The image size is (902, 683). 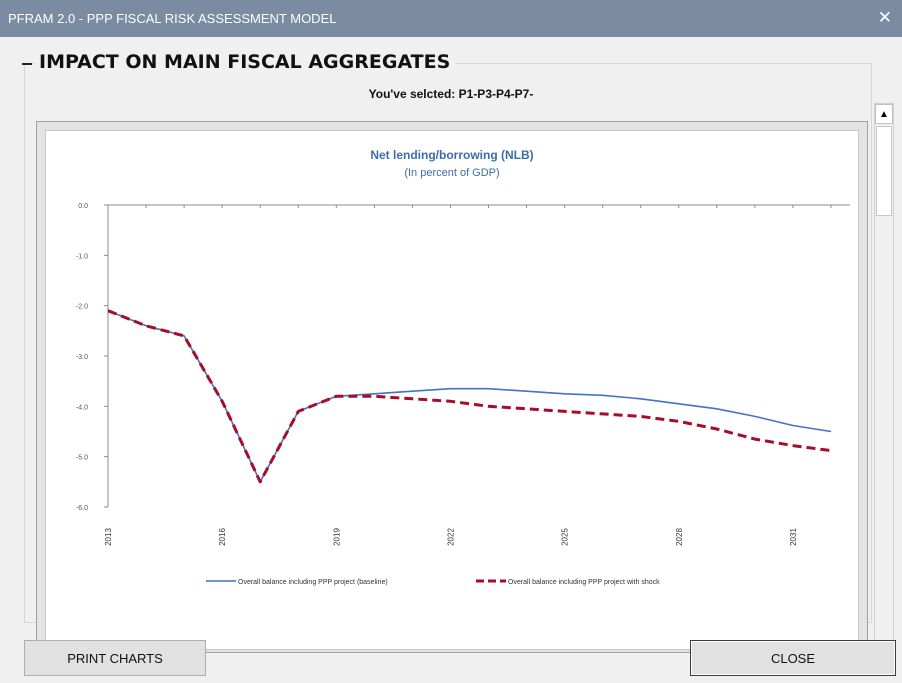 What do you see at coordinates (82, 458) in the screenshot?
I see `y-tick-label: -5.0` at bounding box center [82, 458].